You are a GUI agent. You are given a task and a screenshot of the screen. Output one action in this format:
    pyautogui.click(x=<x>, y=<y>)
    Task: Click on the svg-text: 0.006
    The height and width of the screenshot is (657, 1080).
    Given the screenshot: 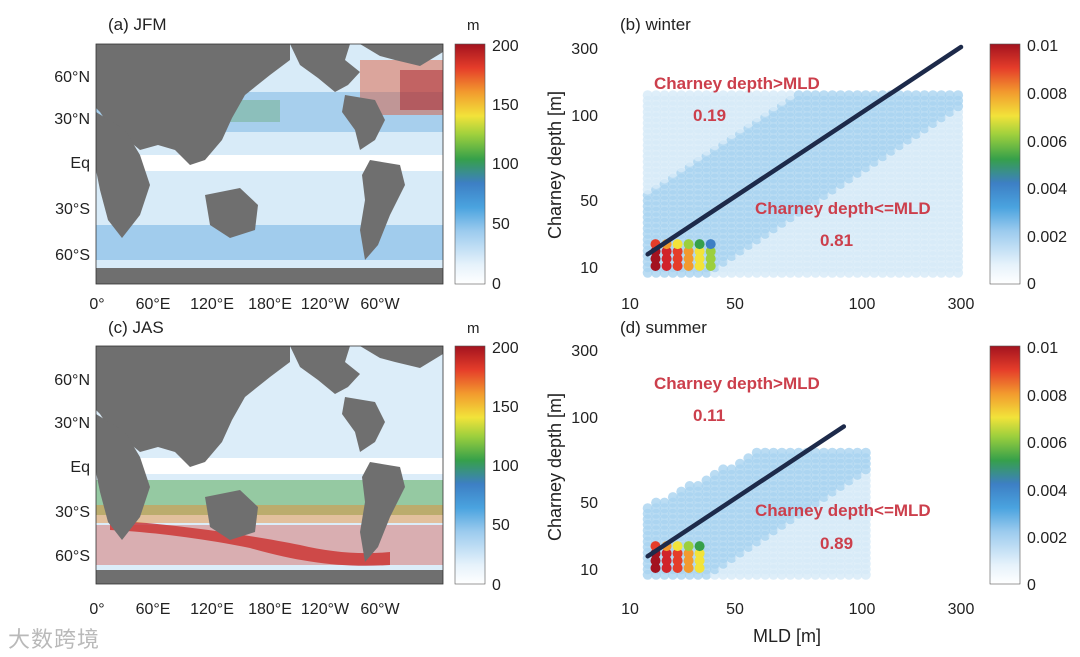 What is the action you would take?
    pyautogui.click(x=1047, y=142)
    